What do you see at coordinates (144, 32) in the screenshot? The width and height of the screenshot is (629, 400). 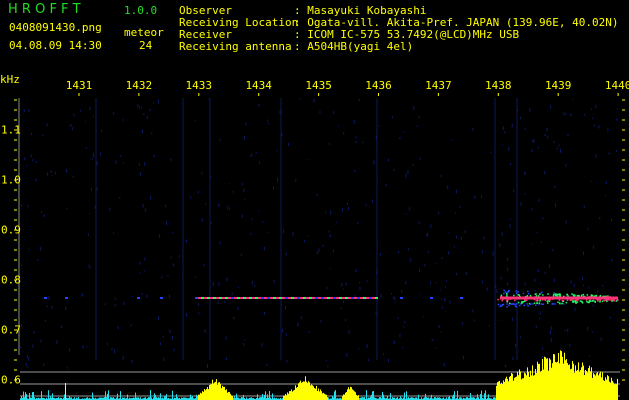 I see `meteor-label: meteor` at bounding box center [144, 32].